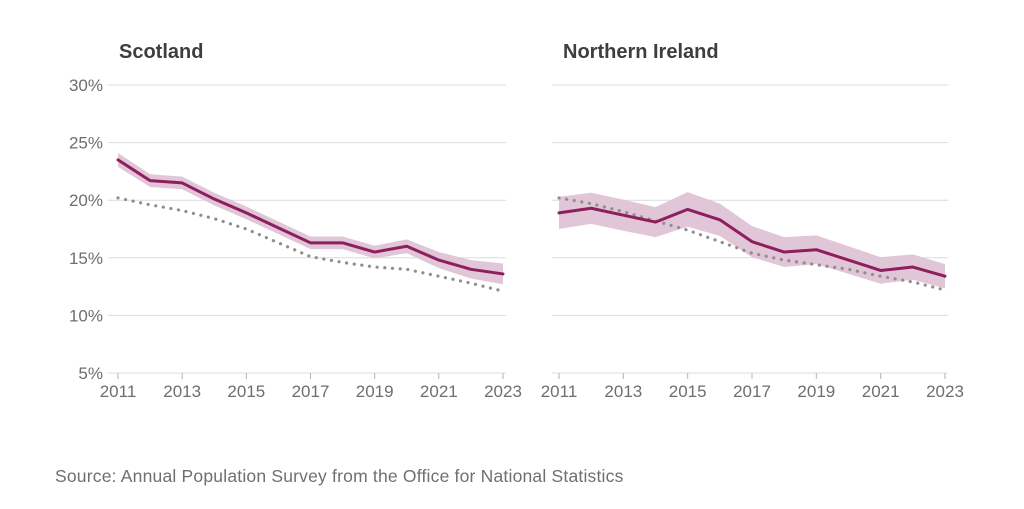  Describe the element at coordinates (161, 52) in the screenshot. I see `chart-title: Scotland` at that location.